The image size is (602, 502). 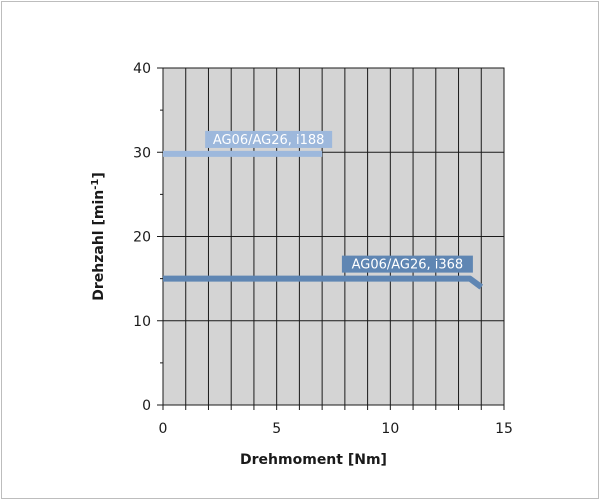 What do you see at coordinates (146, 406) in the screenshot?
I see `y-tick-label: 0` at bounding box center [146, 406].